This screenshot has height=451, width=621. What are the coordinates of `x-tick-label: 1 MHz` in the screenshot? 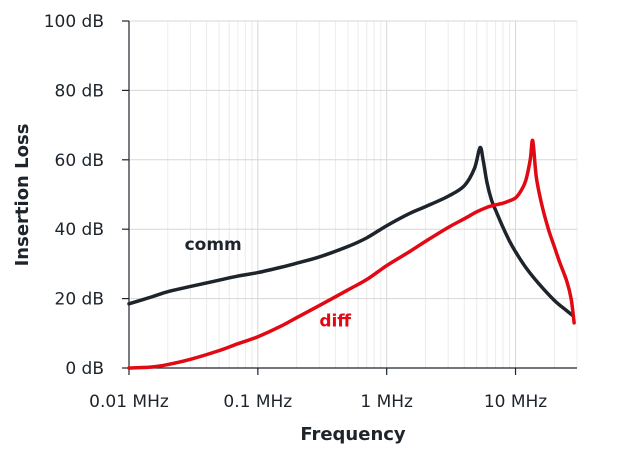 It's located at (386, 402).